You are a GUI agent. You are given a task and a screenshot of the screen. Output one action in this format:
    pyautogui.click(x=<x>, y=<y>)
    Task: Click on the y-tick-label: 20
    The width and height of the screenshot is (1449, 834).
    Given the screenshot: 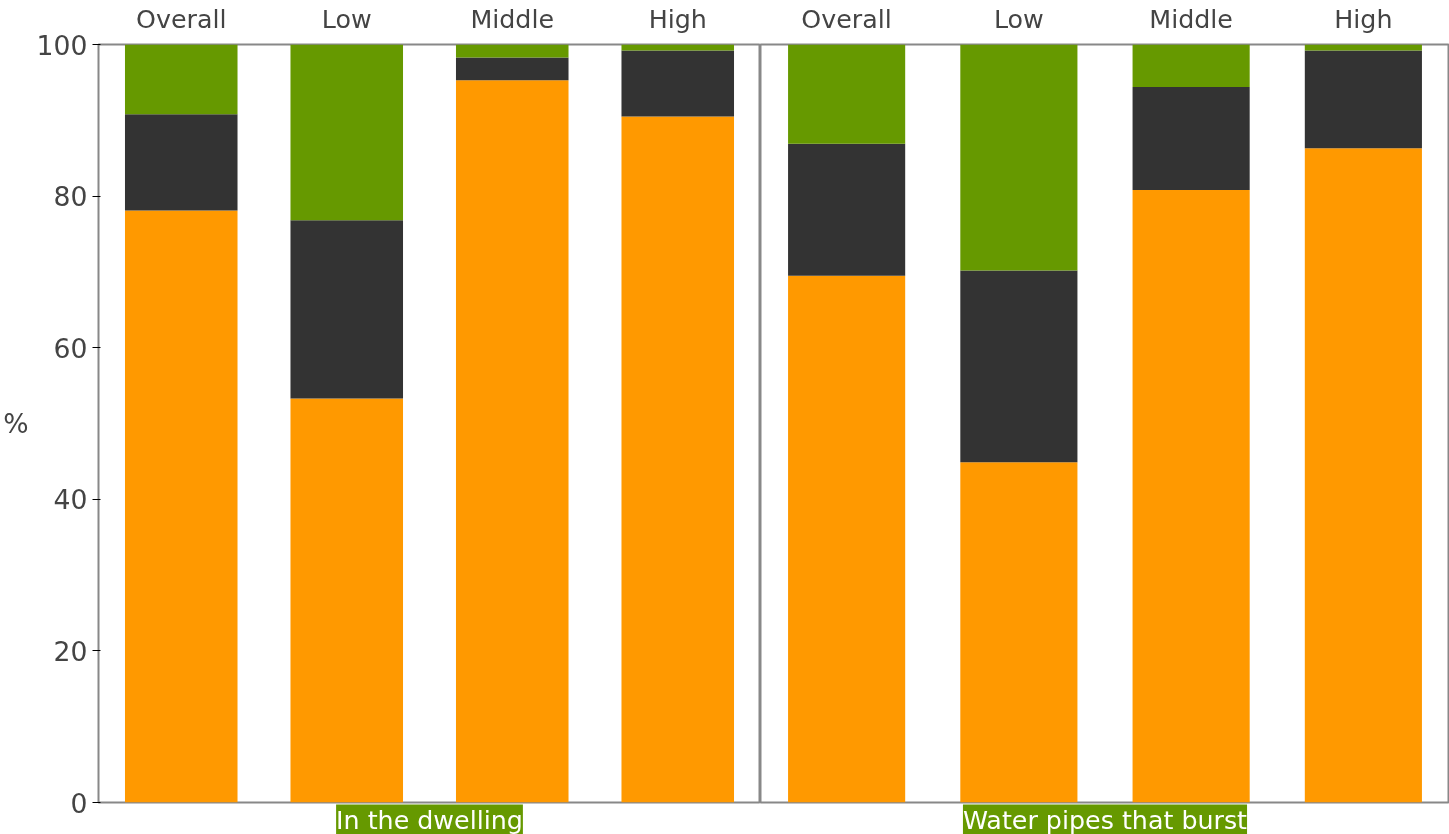 What is the action you would take?
    pyautogui.click(x=70, y=651)
    